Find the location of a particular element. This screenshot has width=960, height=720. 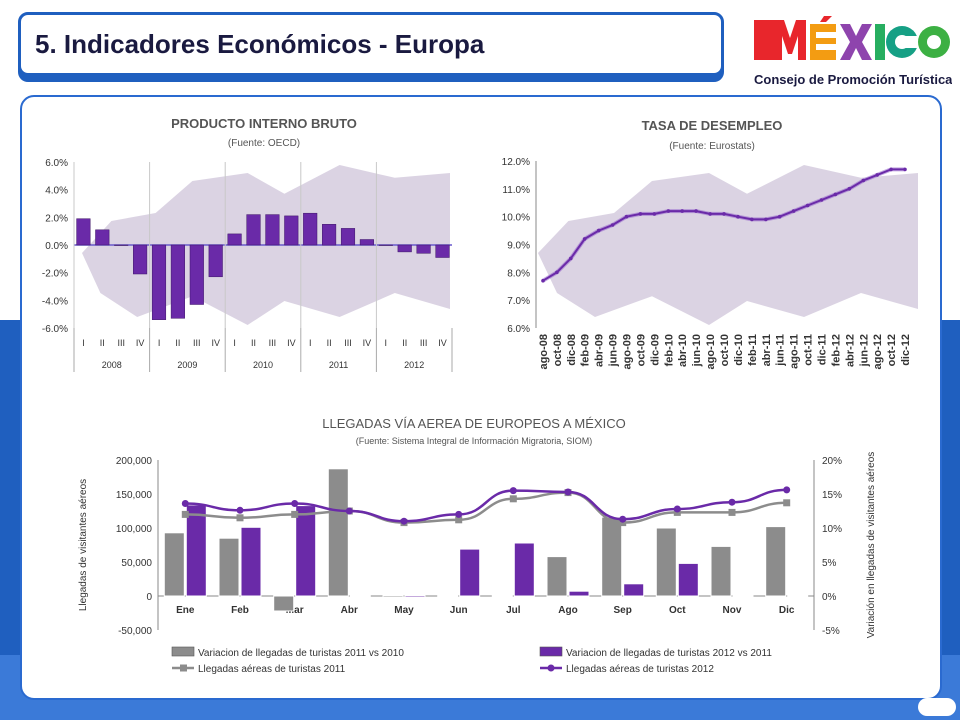

arrivals-y2tick-label: 5% is located at coordinates (829, 563).